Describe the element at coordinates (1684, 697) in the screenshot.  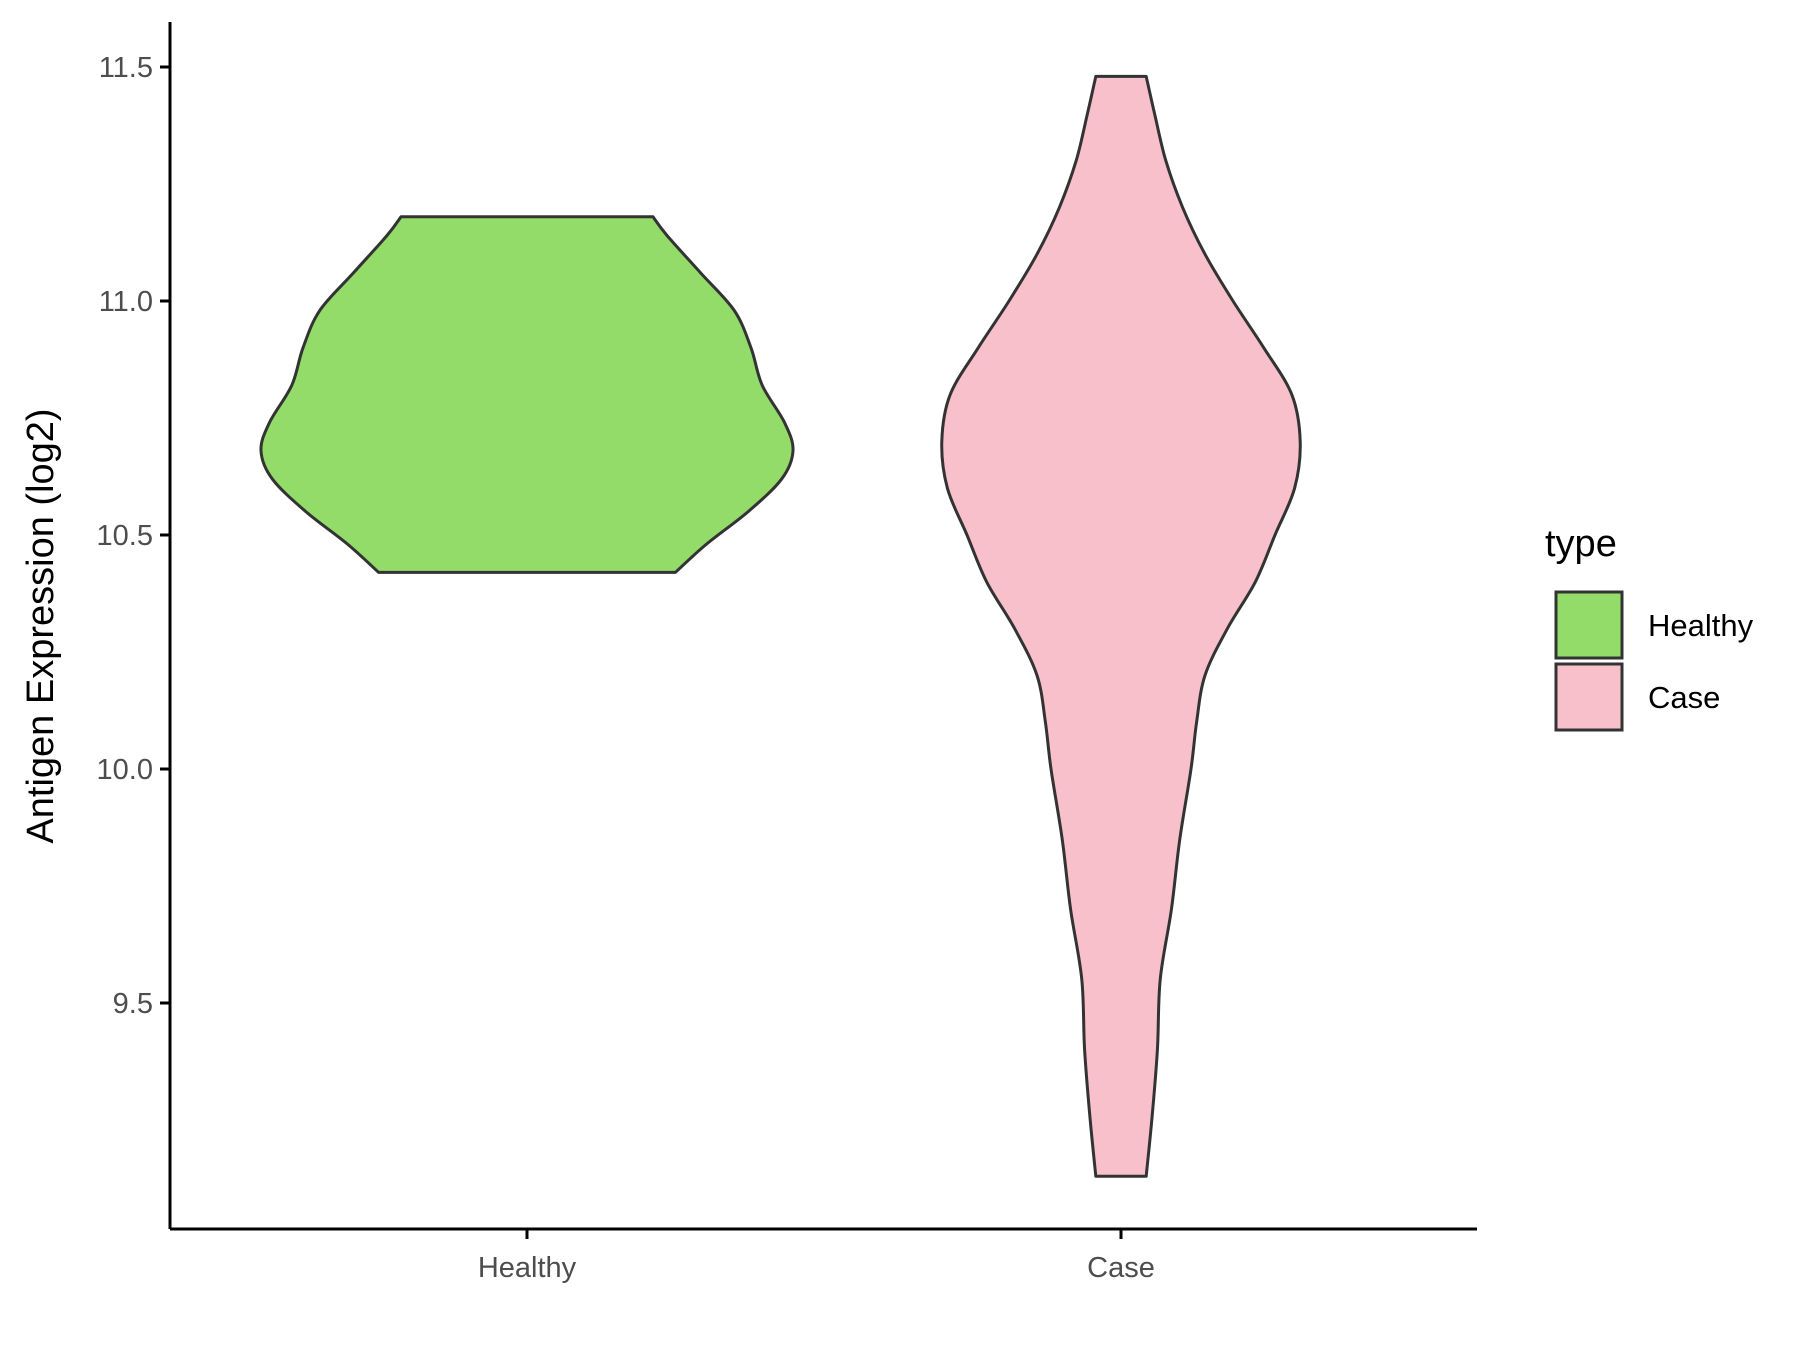
I see `legend-label-case: Case` at that location.